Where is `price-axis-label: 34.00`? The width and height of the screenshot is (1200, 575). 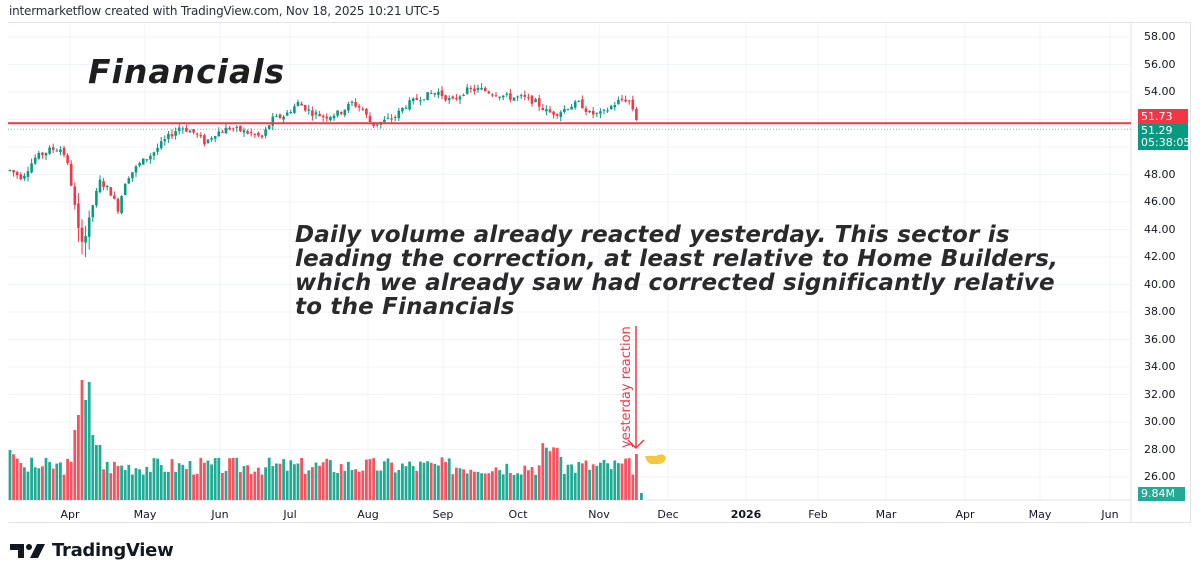 price-axis-label: 34.00 is located at coordinates (1160, 366).